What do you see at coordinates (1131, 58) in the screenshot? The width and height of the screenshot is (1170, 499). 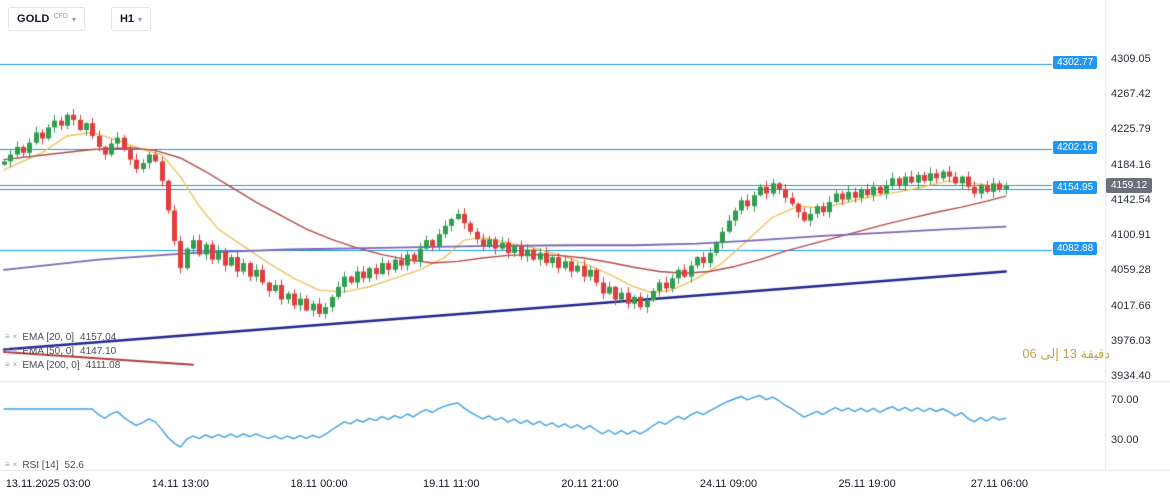 I see `price-axis-tick: 4309.05` at bounding box center [1131, 58].